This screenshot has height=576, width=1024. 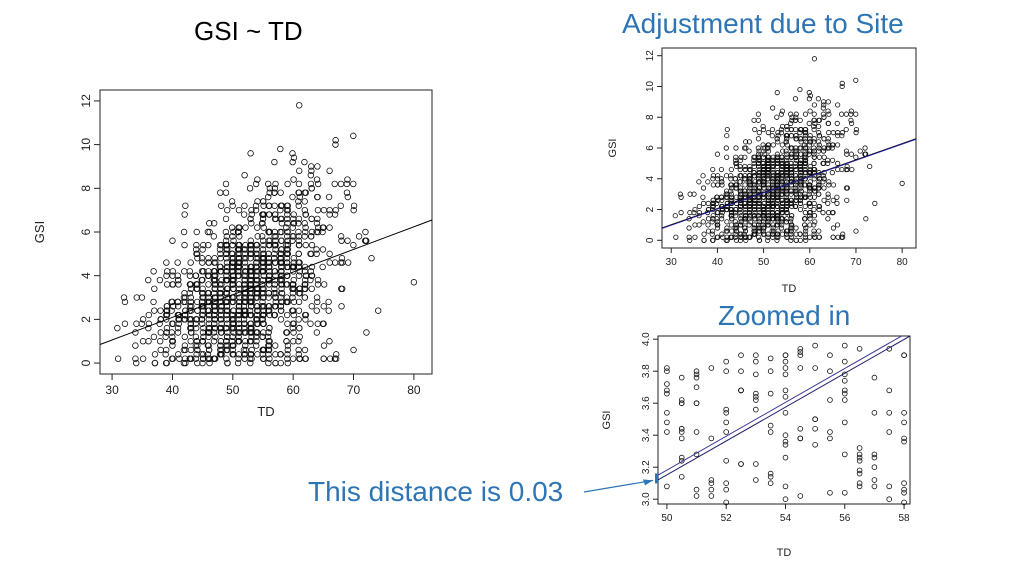 I want to click on annotation-arrowhead, so click(x=648, y=482).